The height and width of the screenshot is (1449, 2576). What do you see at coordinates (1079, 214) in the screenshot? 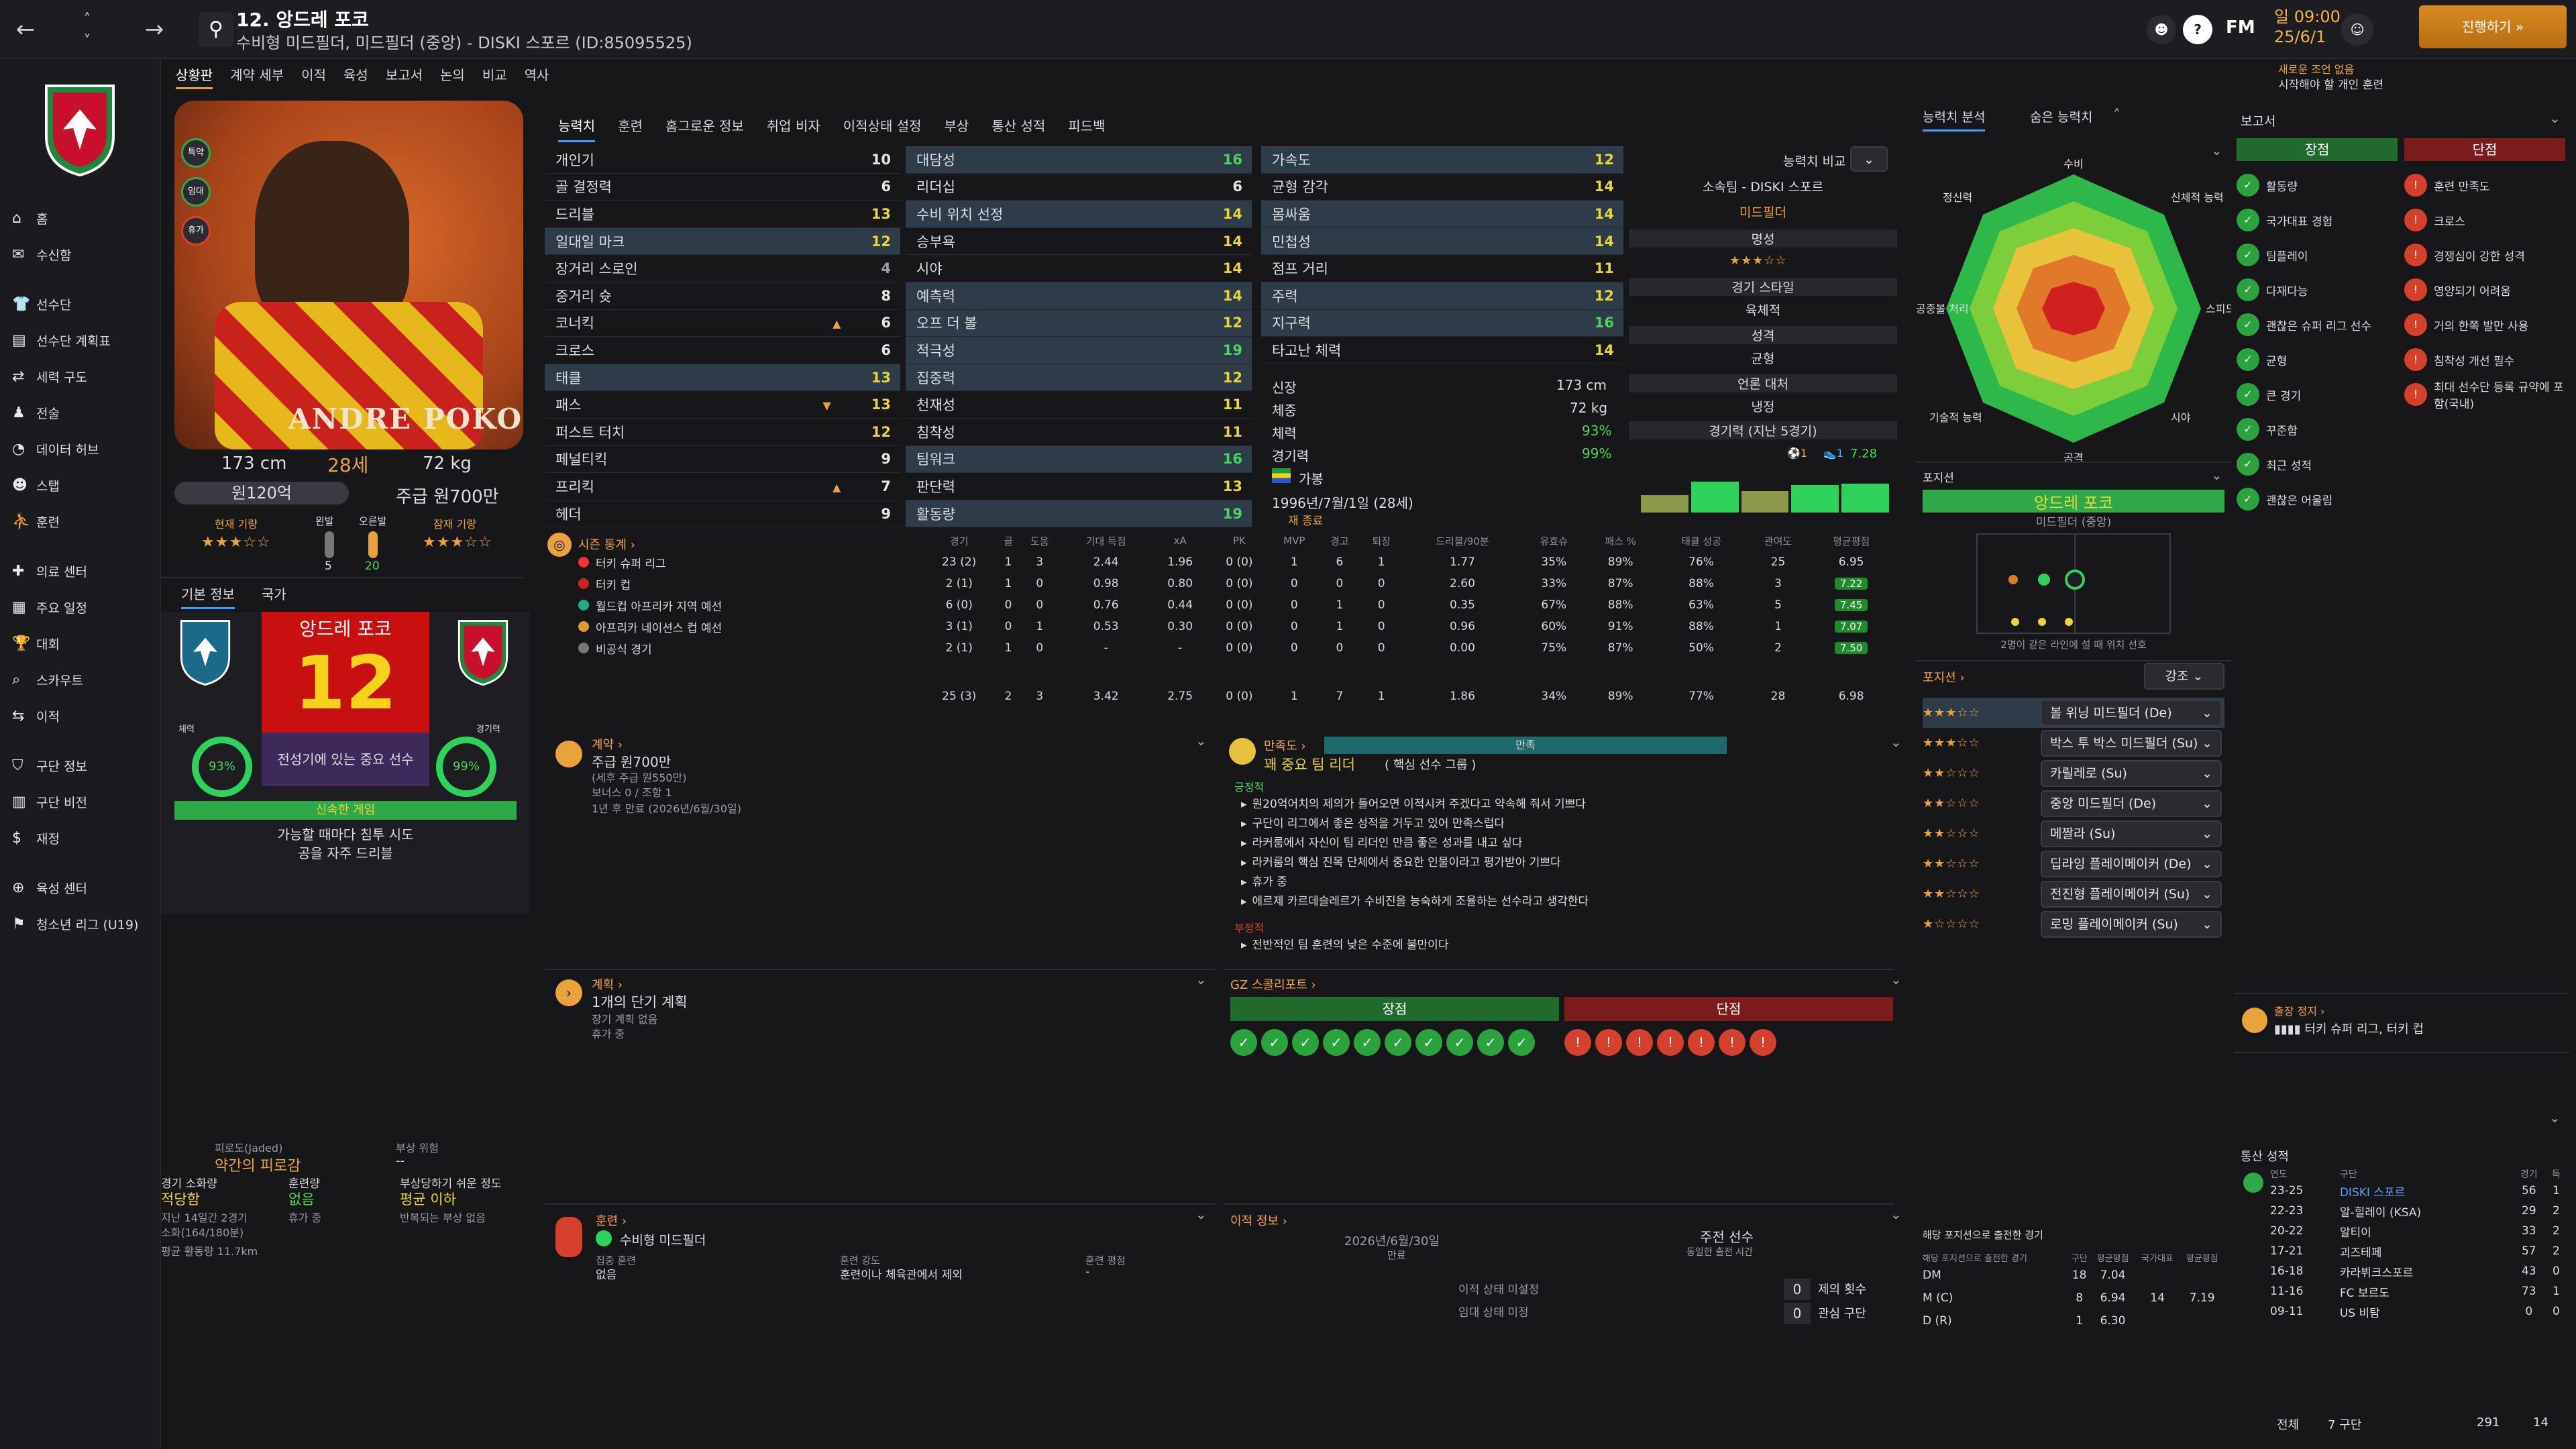
I see `attribute-row: 수비 위치 선정 14` at bounding box center [1079, 214].